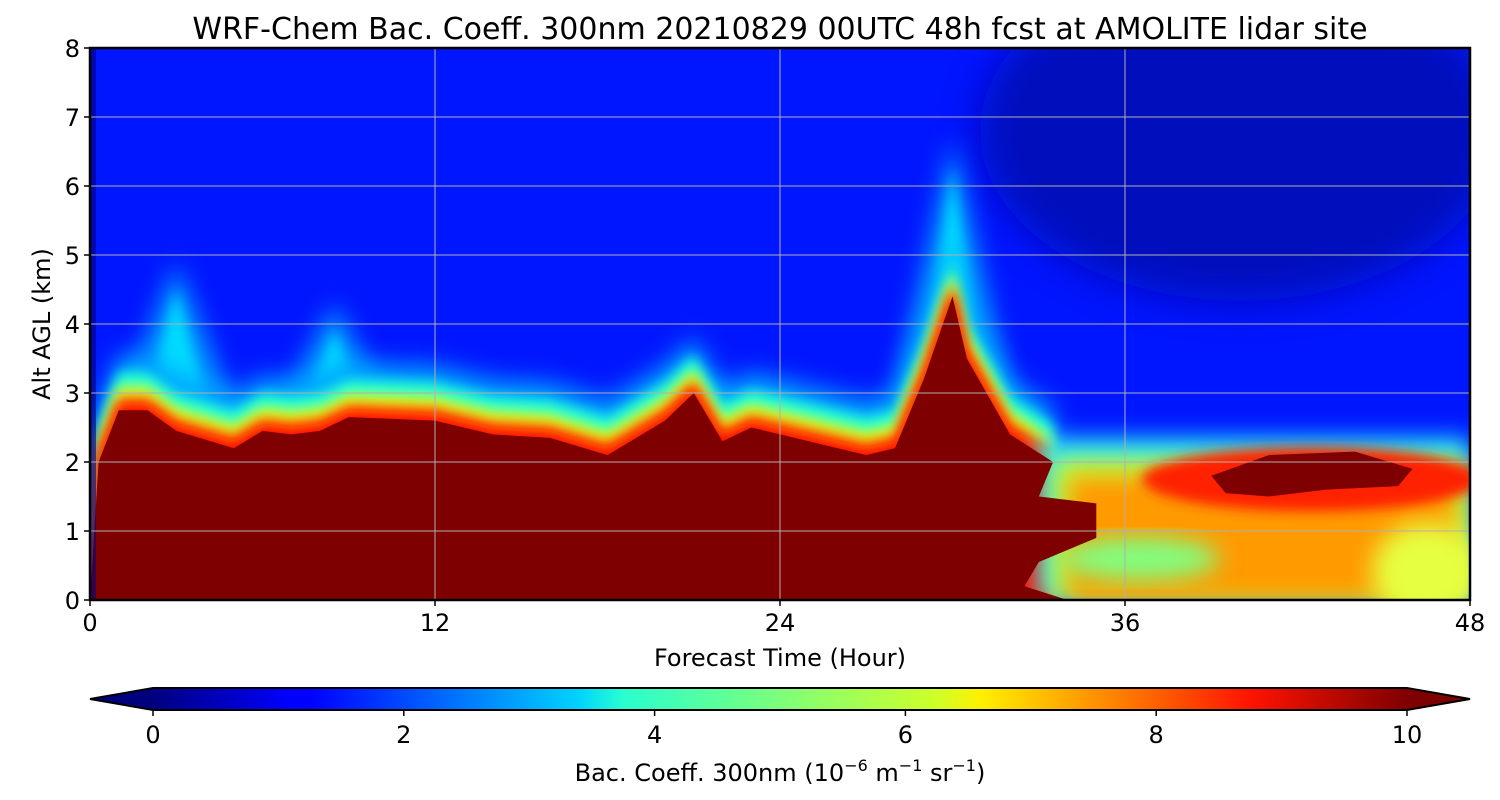 This screenshot has height=800, width=1500. Describe the element at coordinates (1254, 518) in the screenshot. I see `low-level-aerosol-region` at that location.